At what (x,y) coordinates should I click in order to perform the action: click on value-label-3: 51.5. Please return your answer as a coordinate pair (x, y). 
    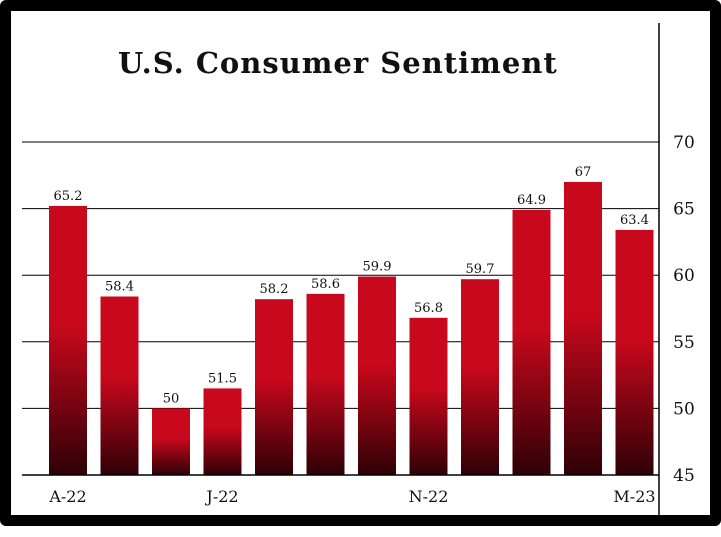
    Looking at the image, I should click on (222, 378).